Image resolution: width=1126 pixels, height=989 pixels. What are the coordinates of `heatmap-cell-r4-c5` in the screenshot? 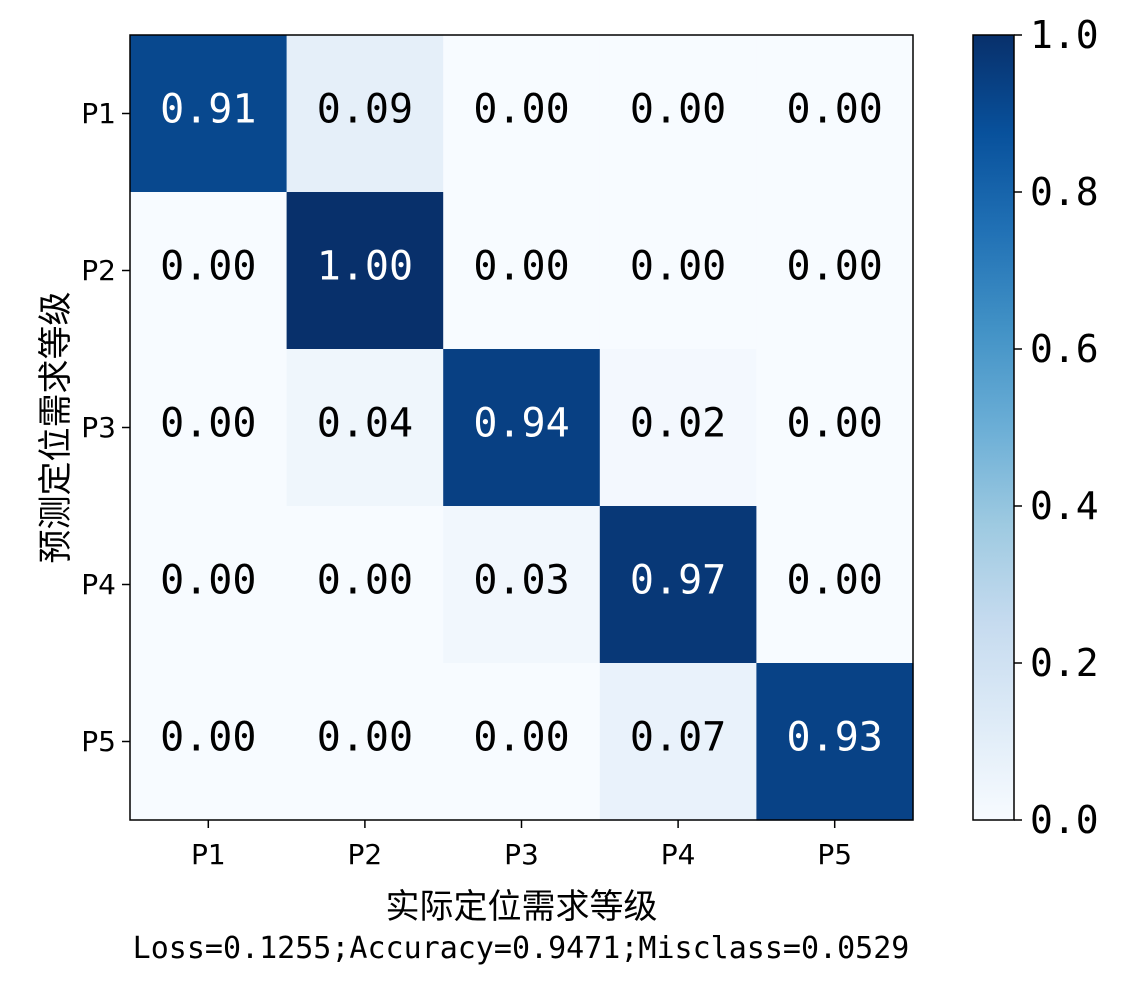 It's located at (835, 585).